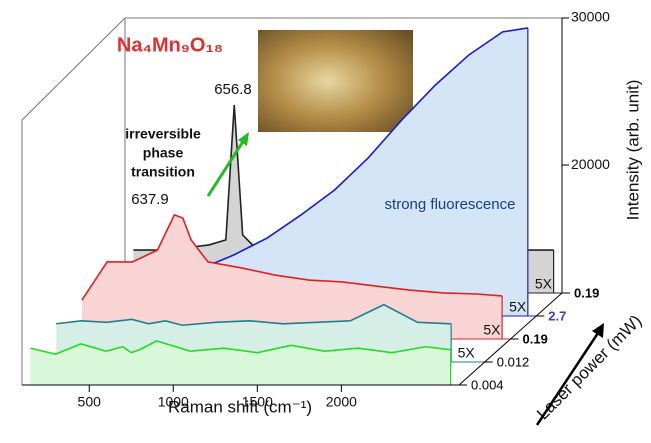 The image size is (651, 443). What do you see at coordinates (513, 361) in the screenshot?
I see `z-tick-label: 0.012` at bounding box center [513, 361].